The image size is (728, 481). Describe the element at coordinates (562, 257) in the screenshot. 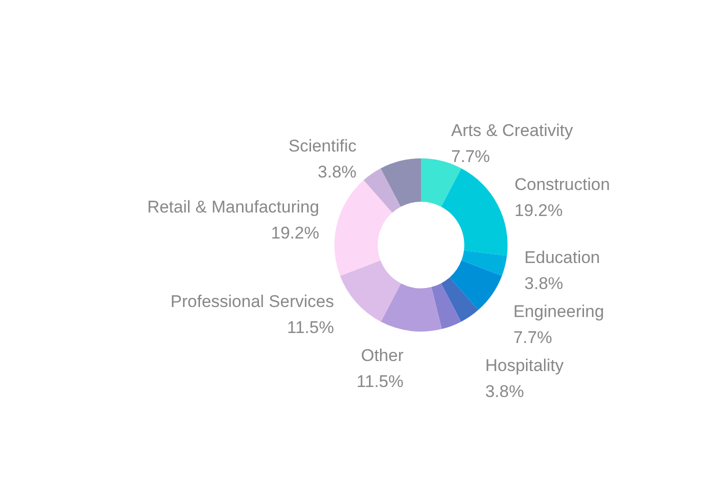

I see `slice-label: Education` at that location.